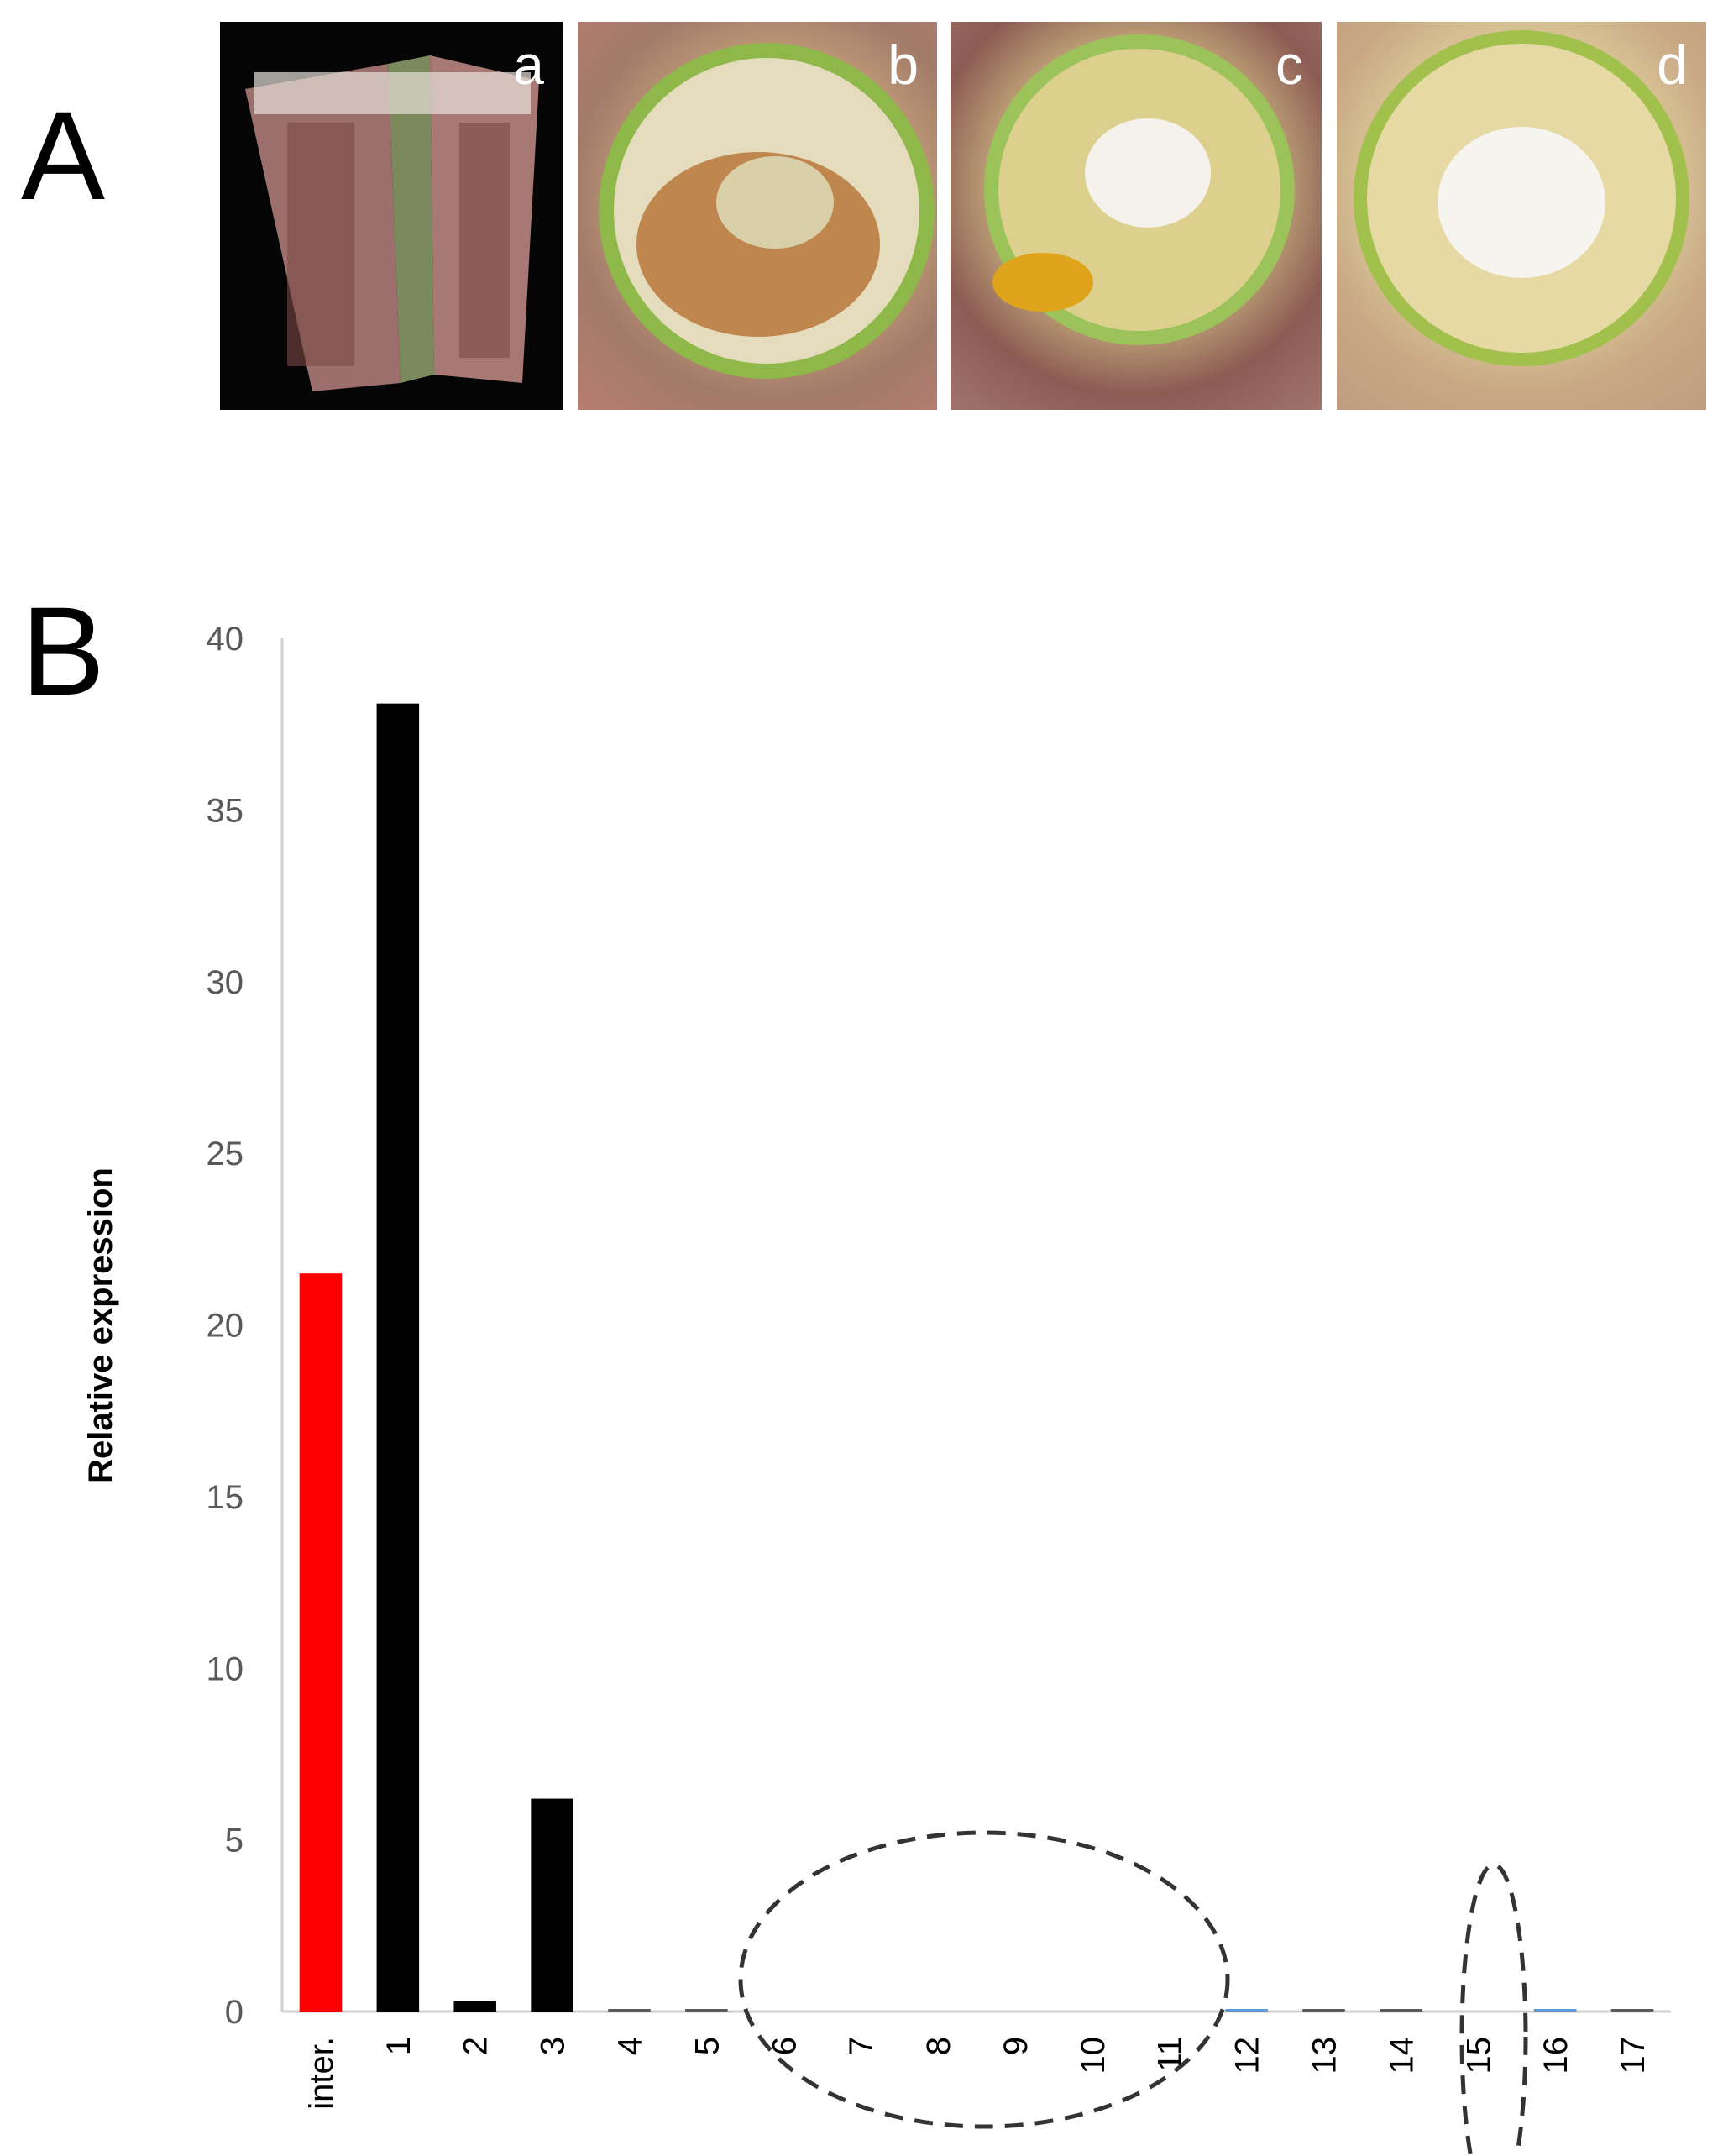  What do you see at coordinates (1634, 2056) in the screenshot?
I see `x-category-label: 17` at bounding box center [1634, 2056].